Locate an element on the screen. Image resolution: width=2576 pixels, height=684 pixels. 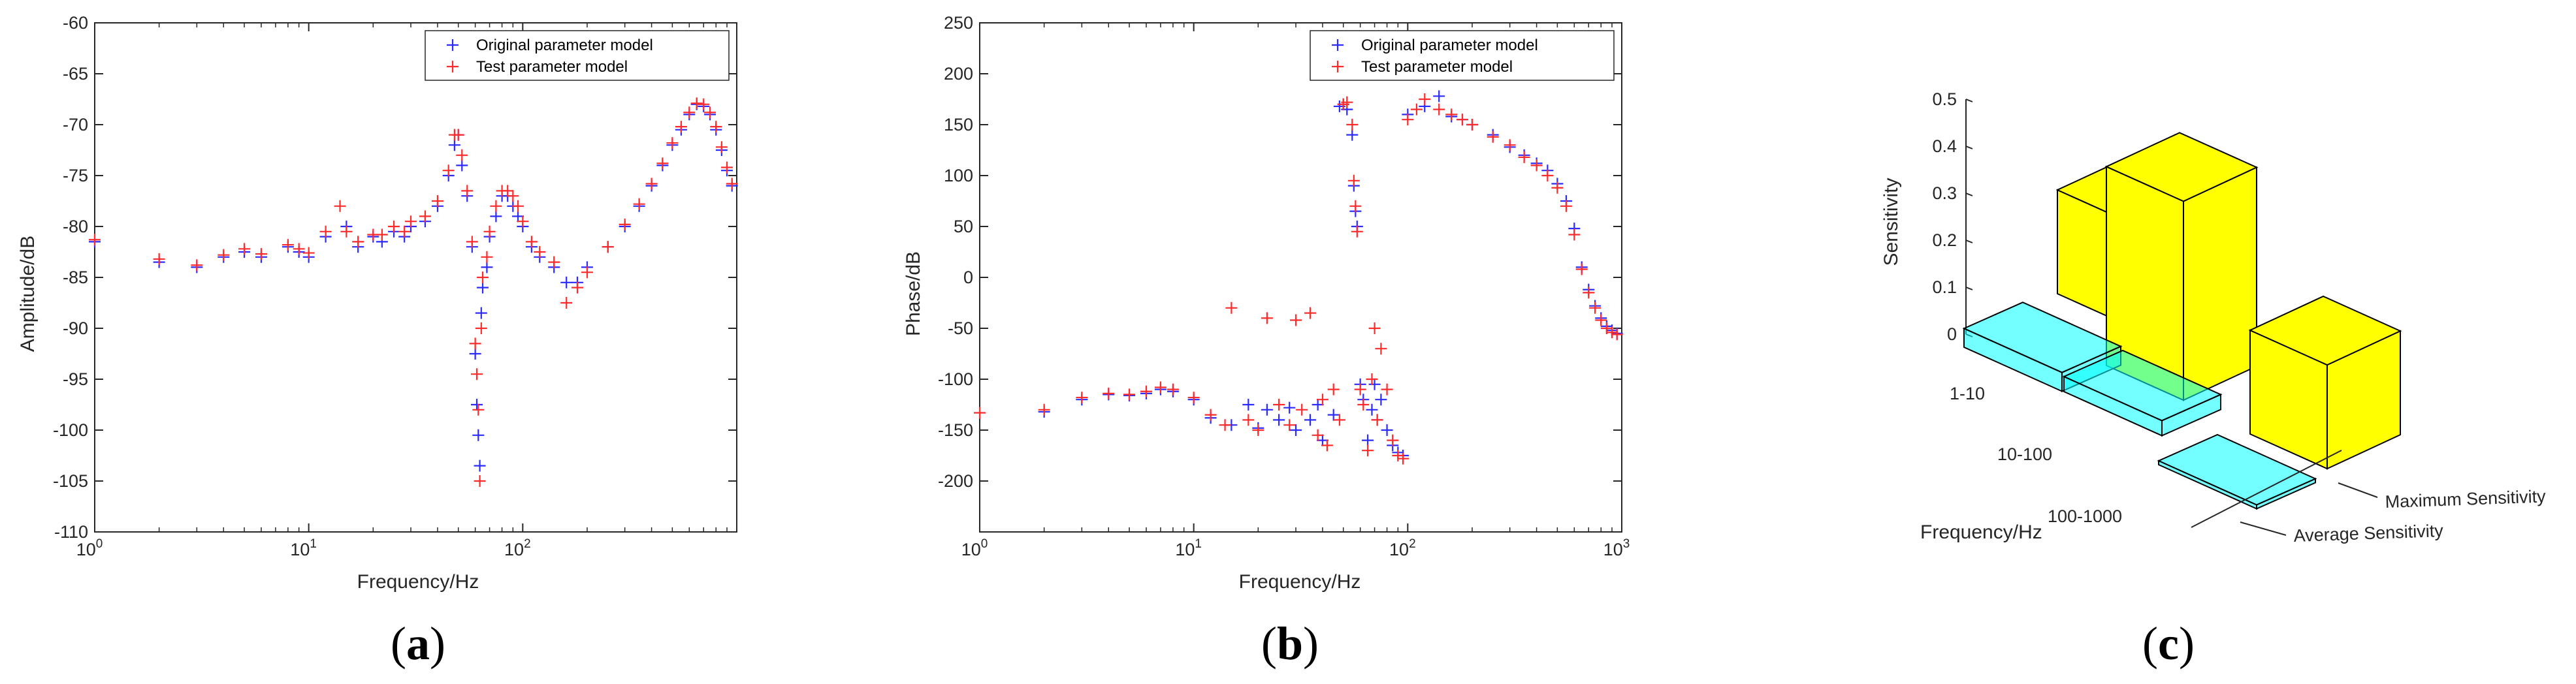
series-tick-maximum is located at coordinates (2358, 490).